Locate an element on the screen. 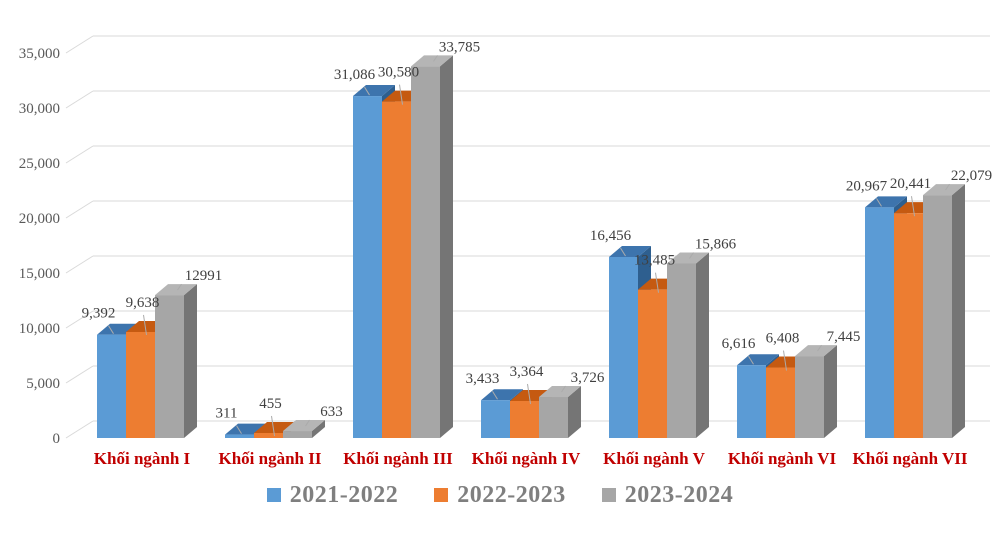  bar-2022-2023-Khối ngành VI is located at coordinates (780, 402).